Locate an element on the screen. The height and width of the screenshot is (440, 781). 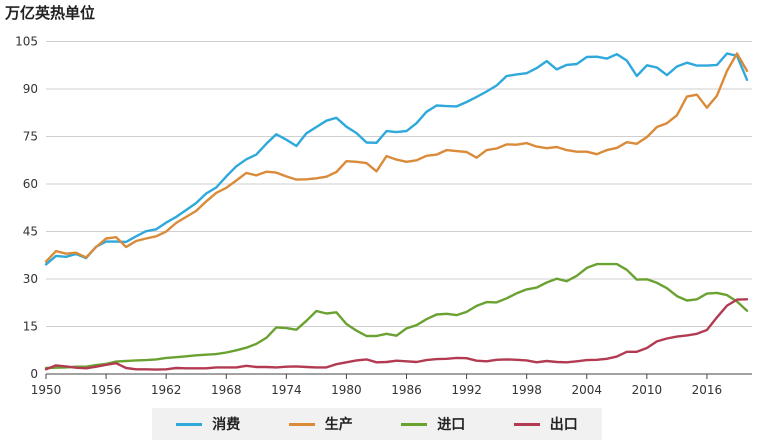
x-tick-label: 2004 is located at coordinates (586, 390).